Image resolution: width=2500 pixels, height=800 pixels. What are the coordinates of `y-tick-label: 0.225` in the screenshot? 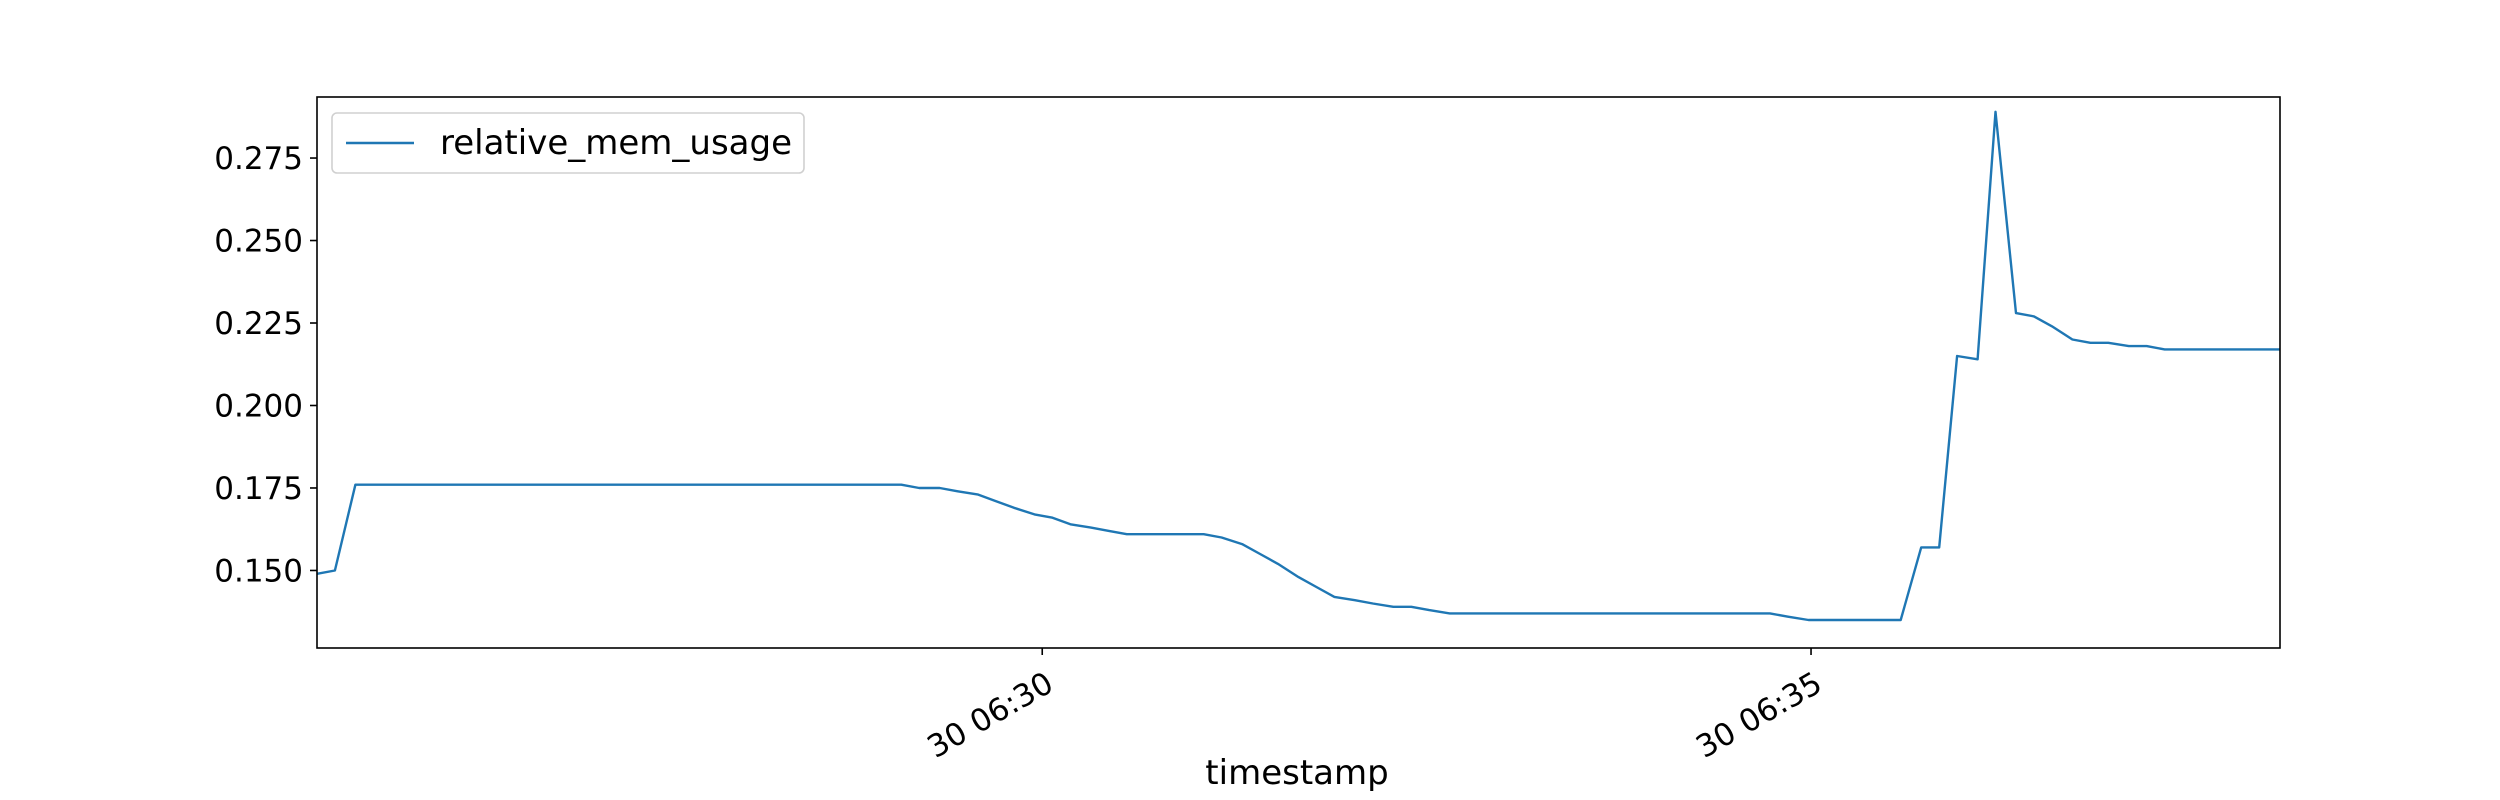 It's located at (258, 324).